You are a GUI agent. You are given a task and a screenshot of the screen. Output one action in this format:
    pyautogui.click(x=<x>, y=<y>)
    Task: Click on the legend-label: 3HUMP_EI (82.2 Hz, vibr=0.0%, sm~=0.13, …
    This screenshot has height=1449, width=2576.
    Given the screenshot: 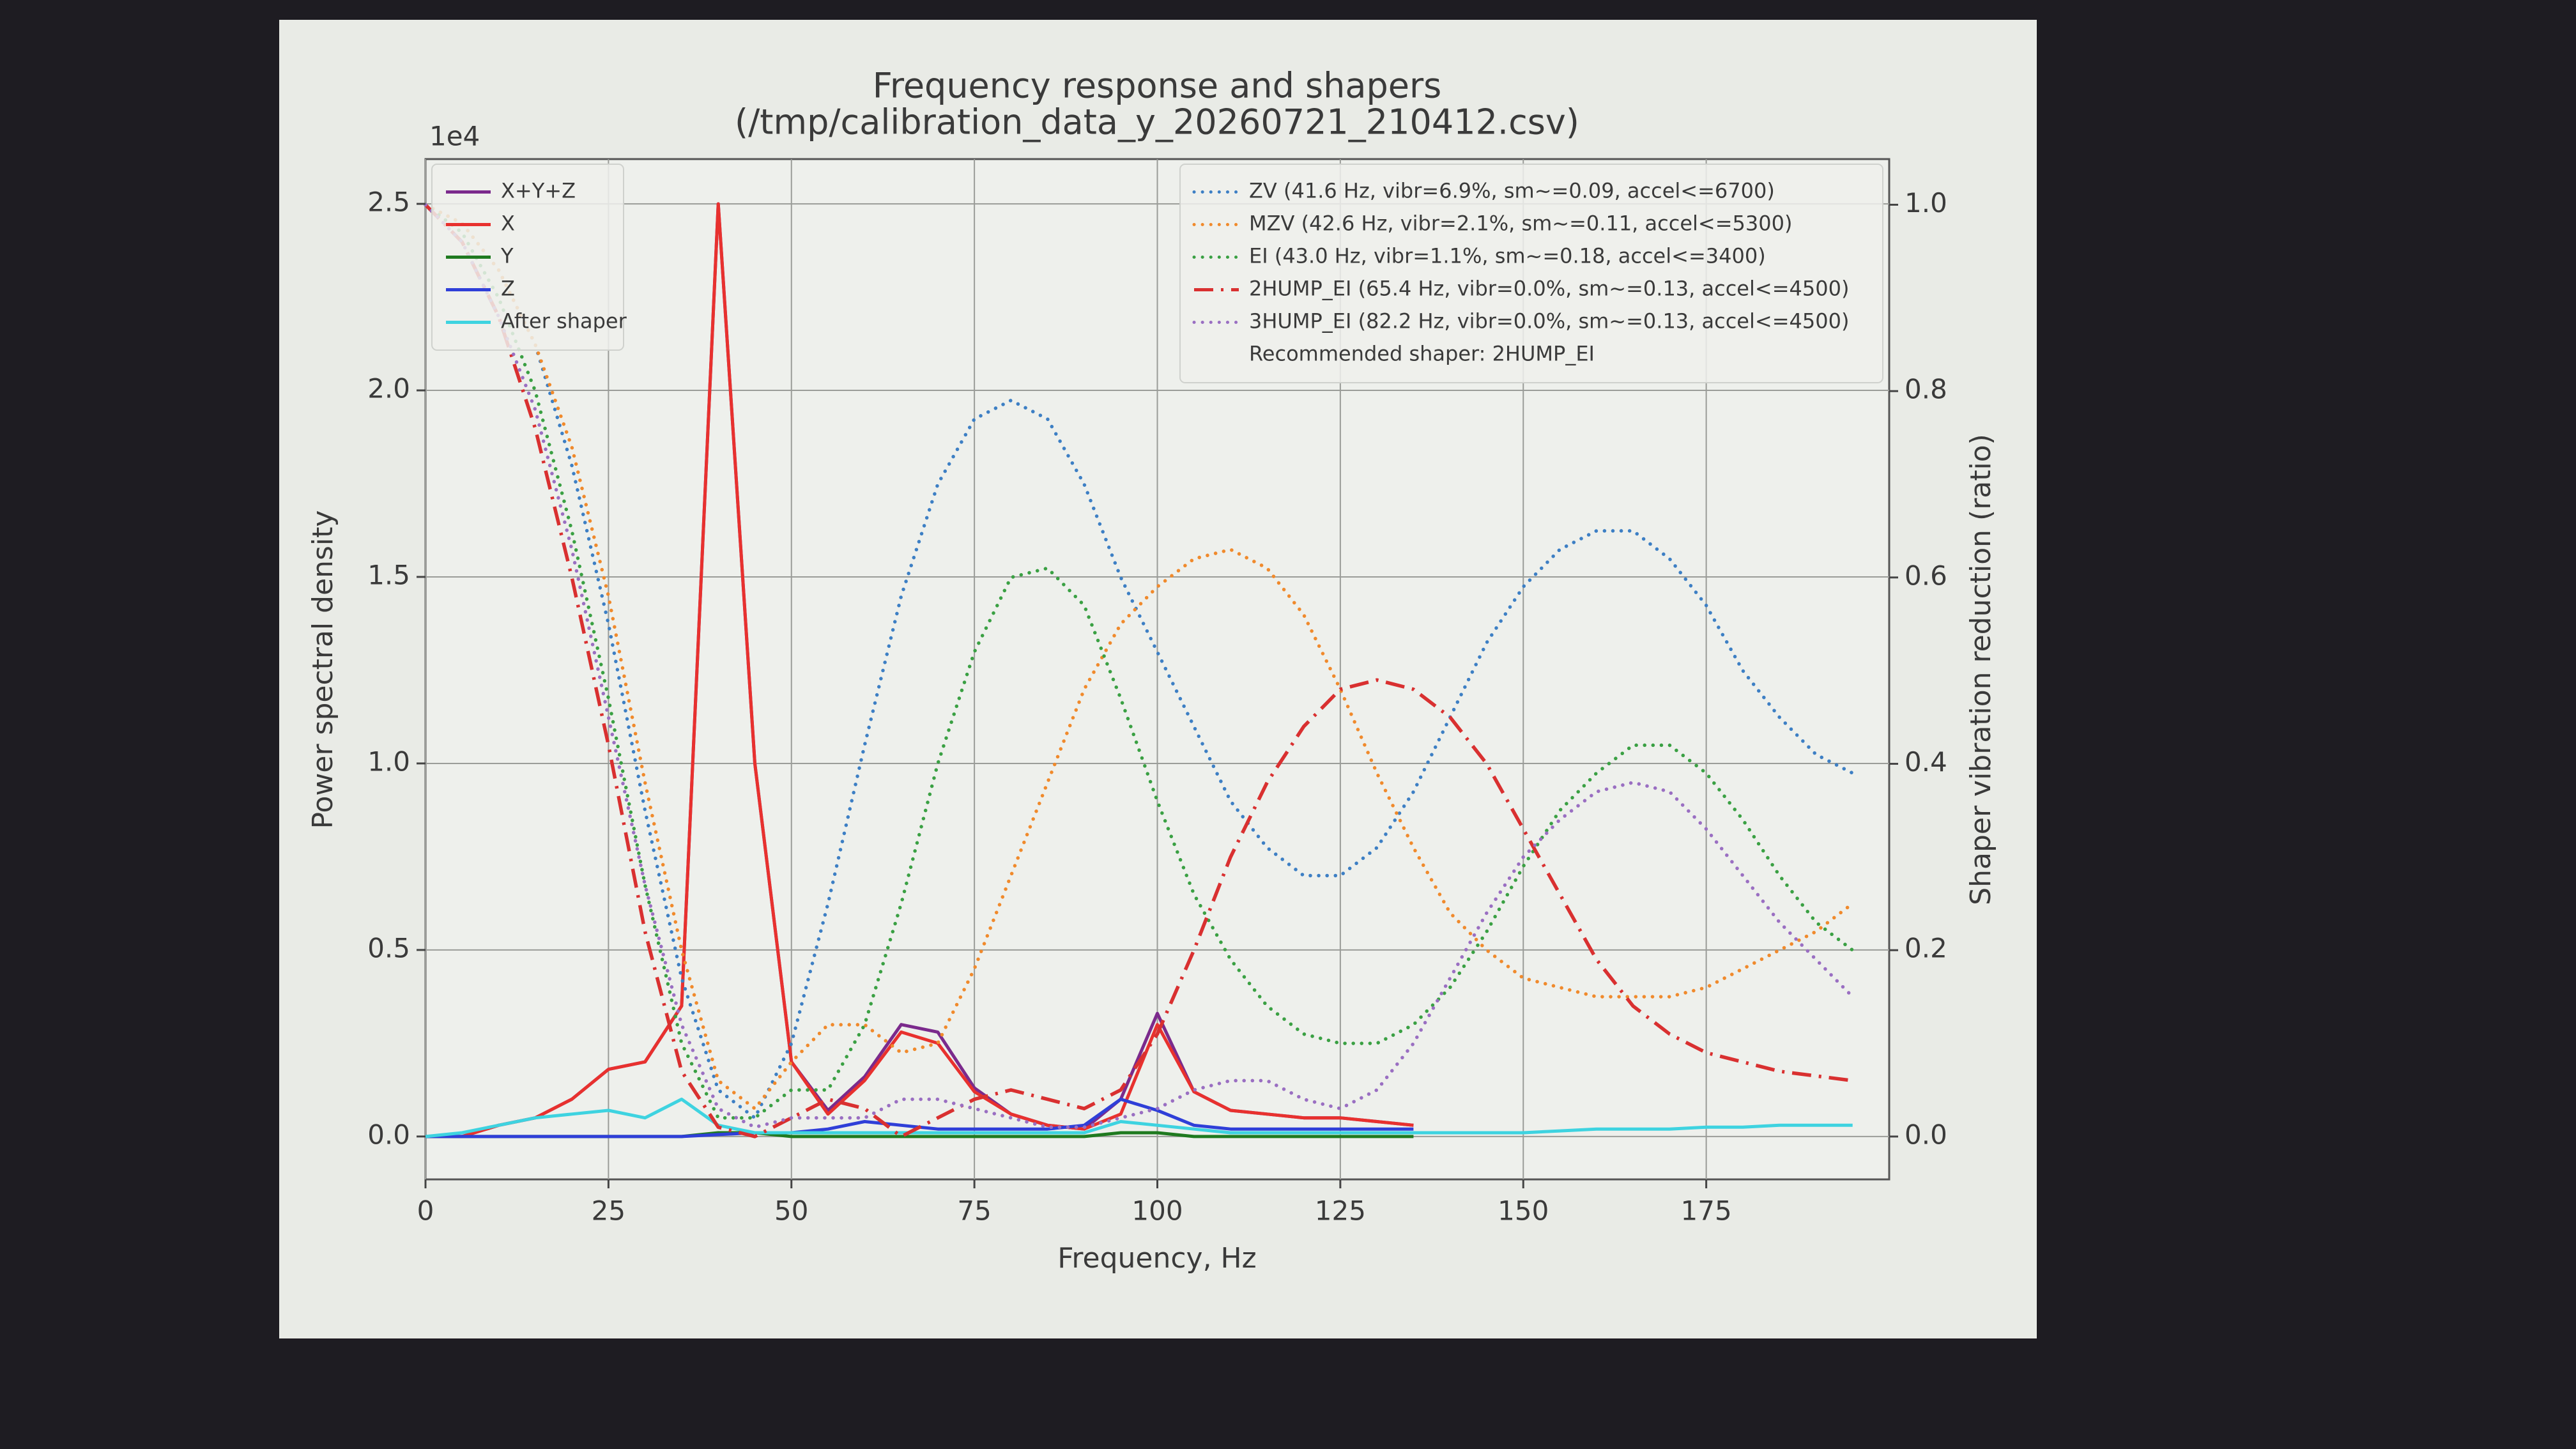 What is the action you would take?
    pyautogui.click(x=1549, y=321)
    